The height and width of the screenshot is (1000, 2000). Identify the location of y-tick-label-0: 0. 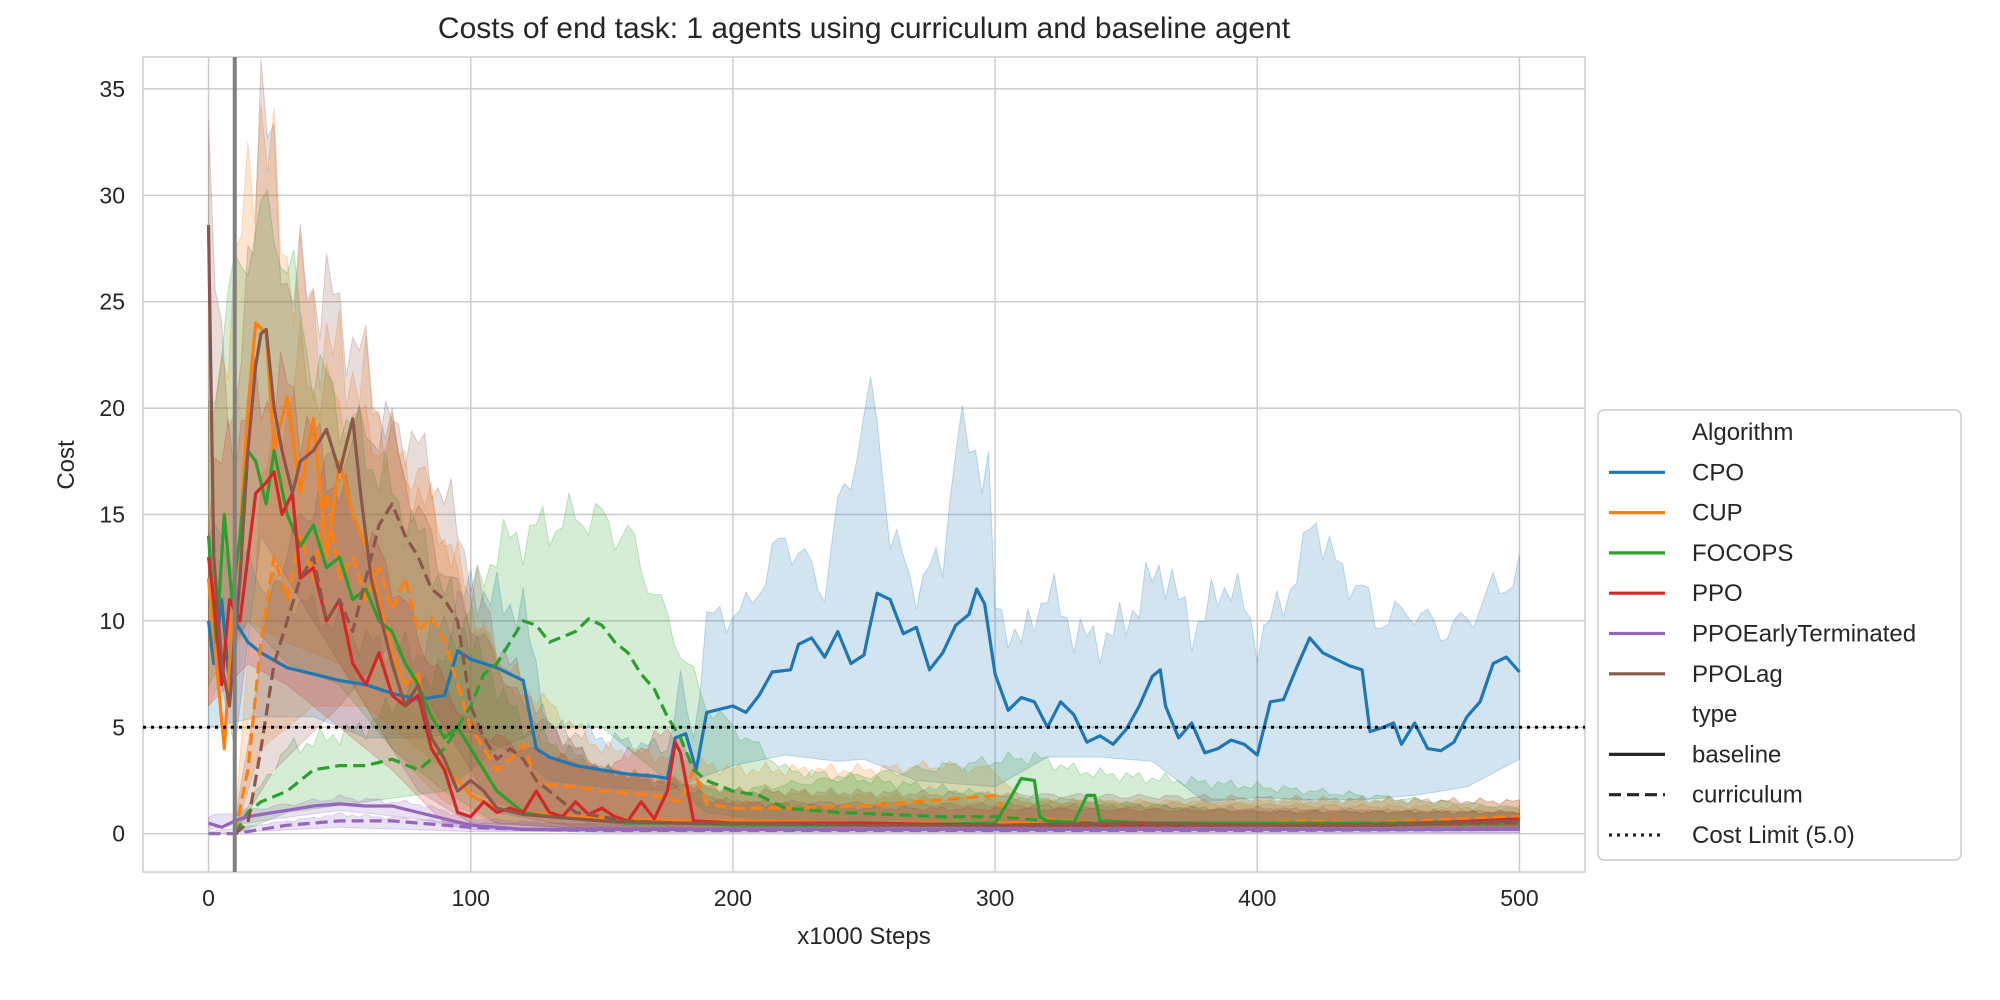
(118, 834).